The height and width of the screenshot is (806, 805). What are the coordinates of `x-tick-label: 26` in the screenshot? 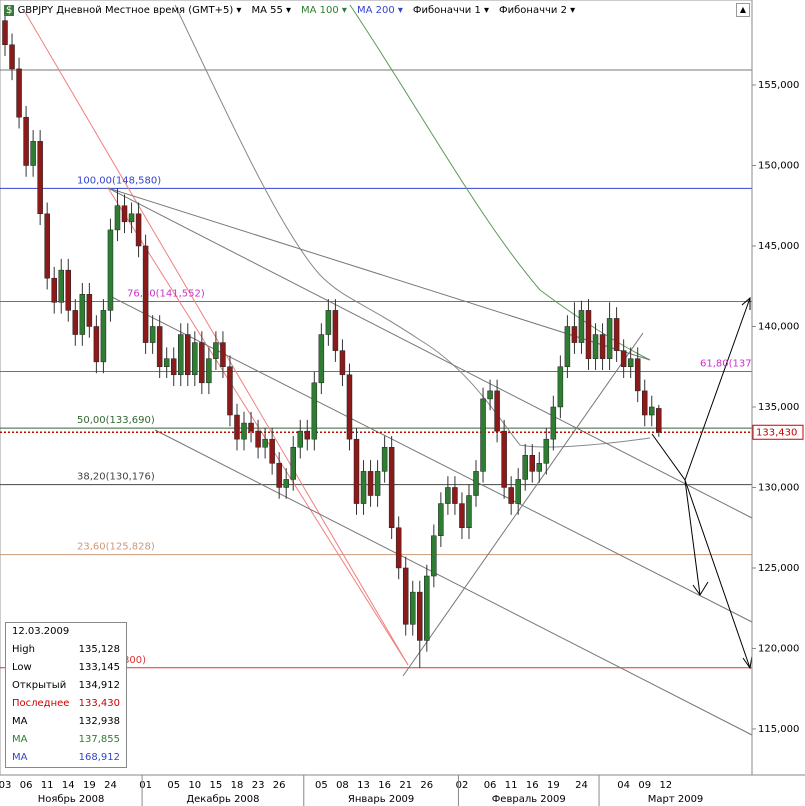 It's located at (426, 785).